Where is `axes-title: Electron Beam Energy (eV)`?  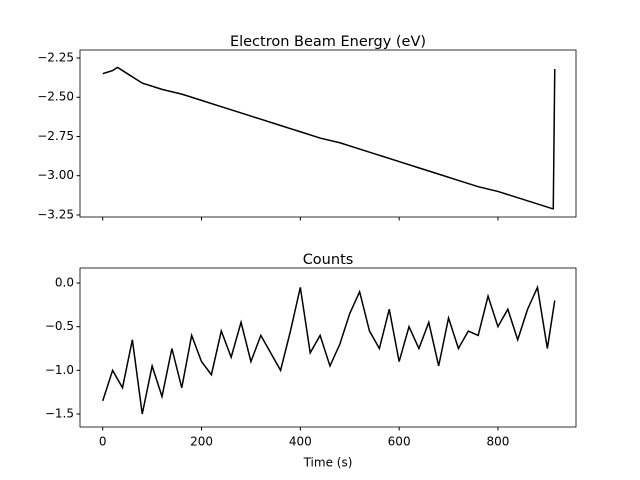
axes-title: Electron Beam Energy (eV) is located at coordinates (328, 42).